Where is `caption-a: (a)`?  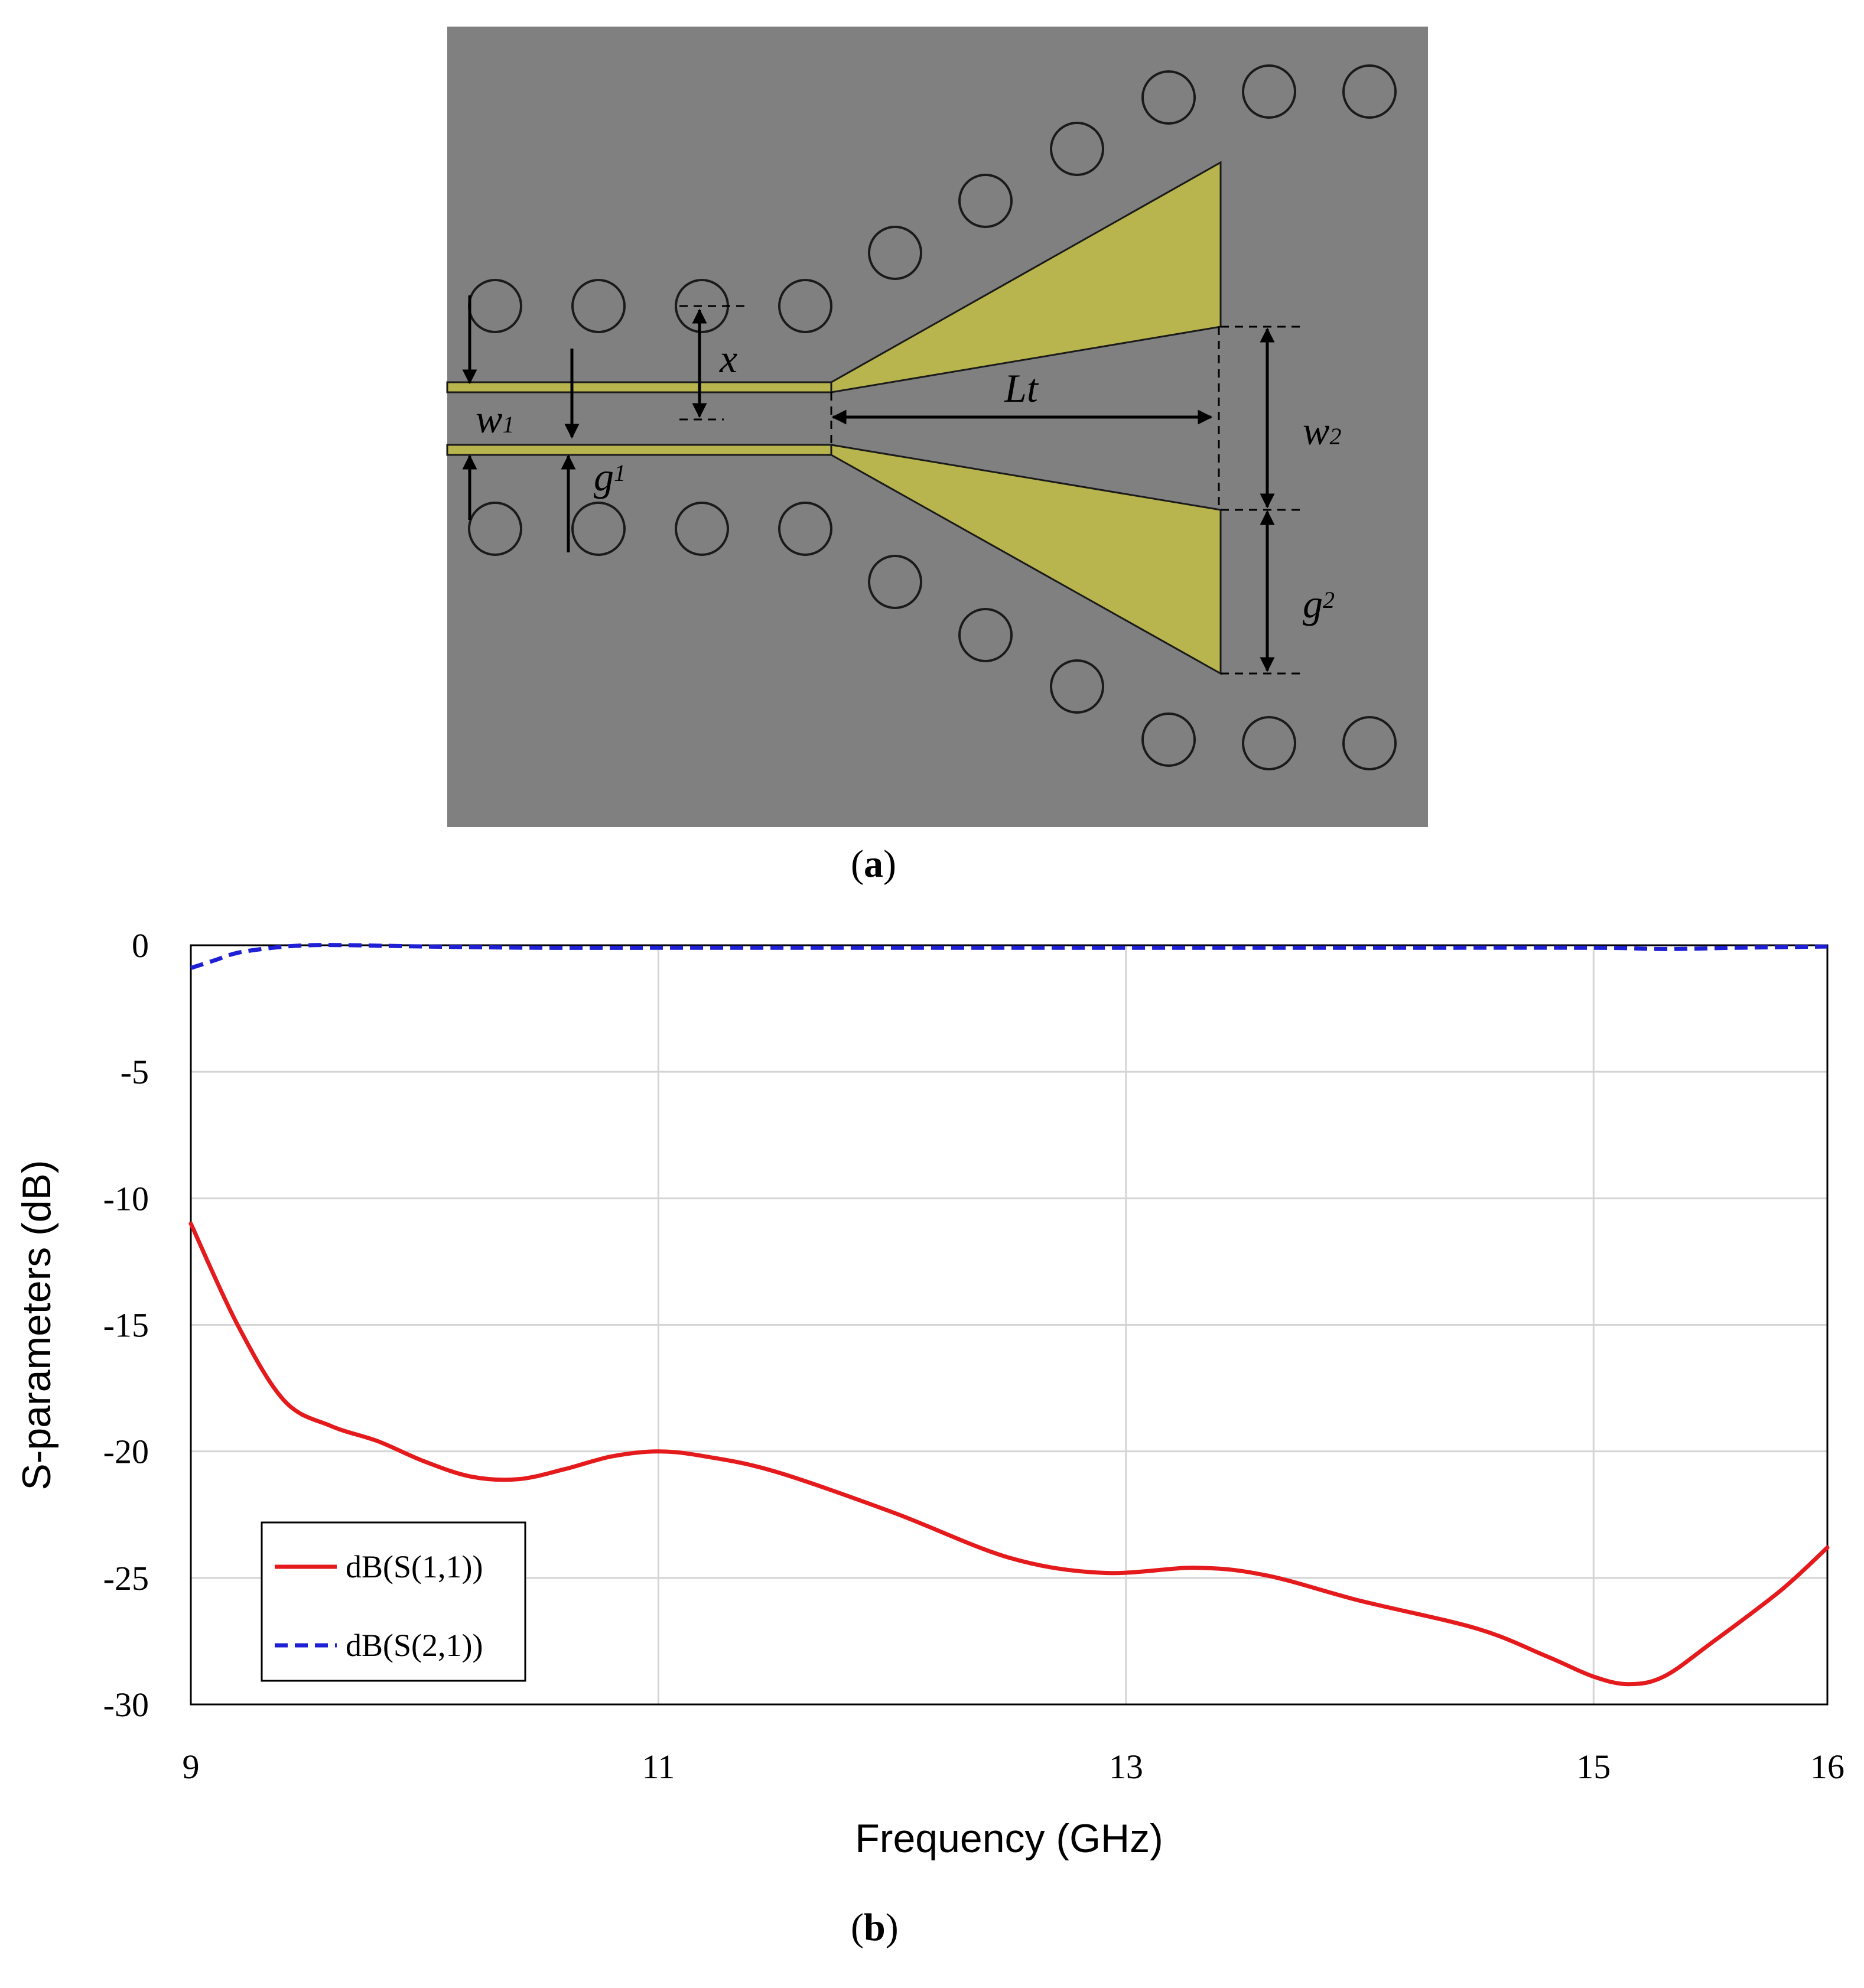
caption-a: (a) is located at coordinates (873, 864).